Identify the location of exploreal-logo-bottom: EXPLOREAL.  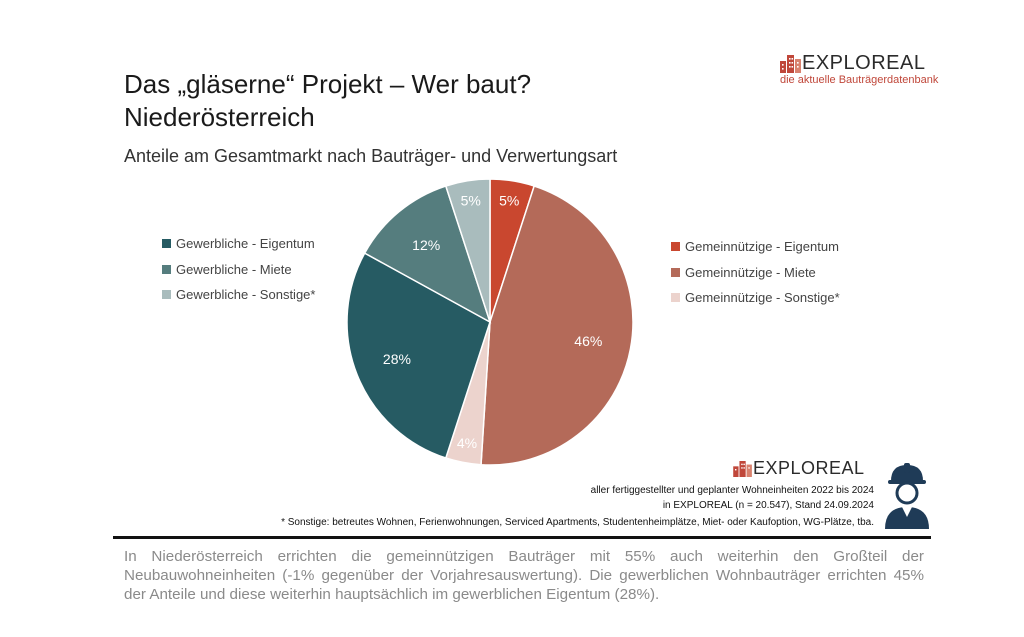
(799, 468).